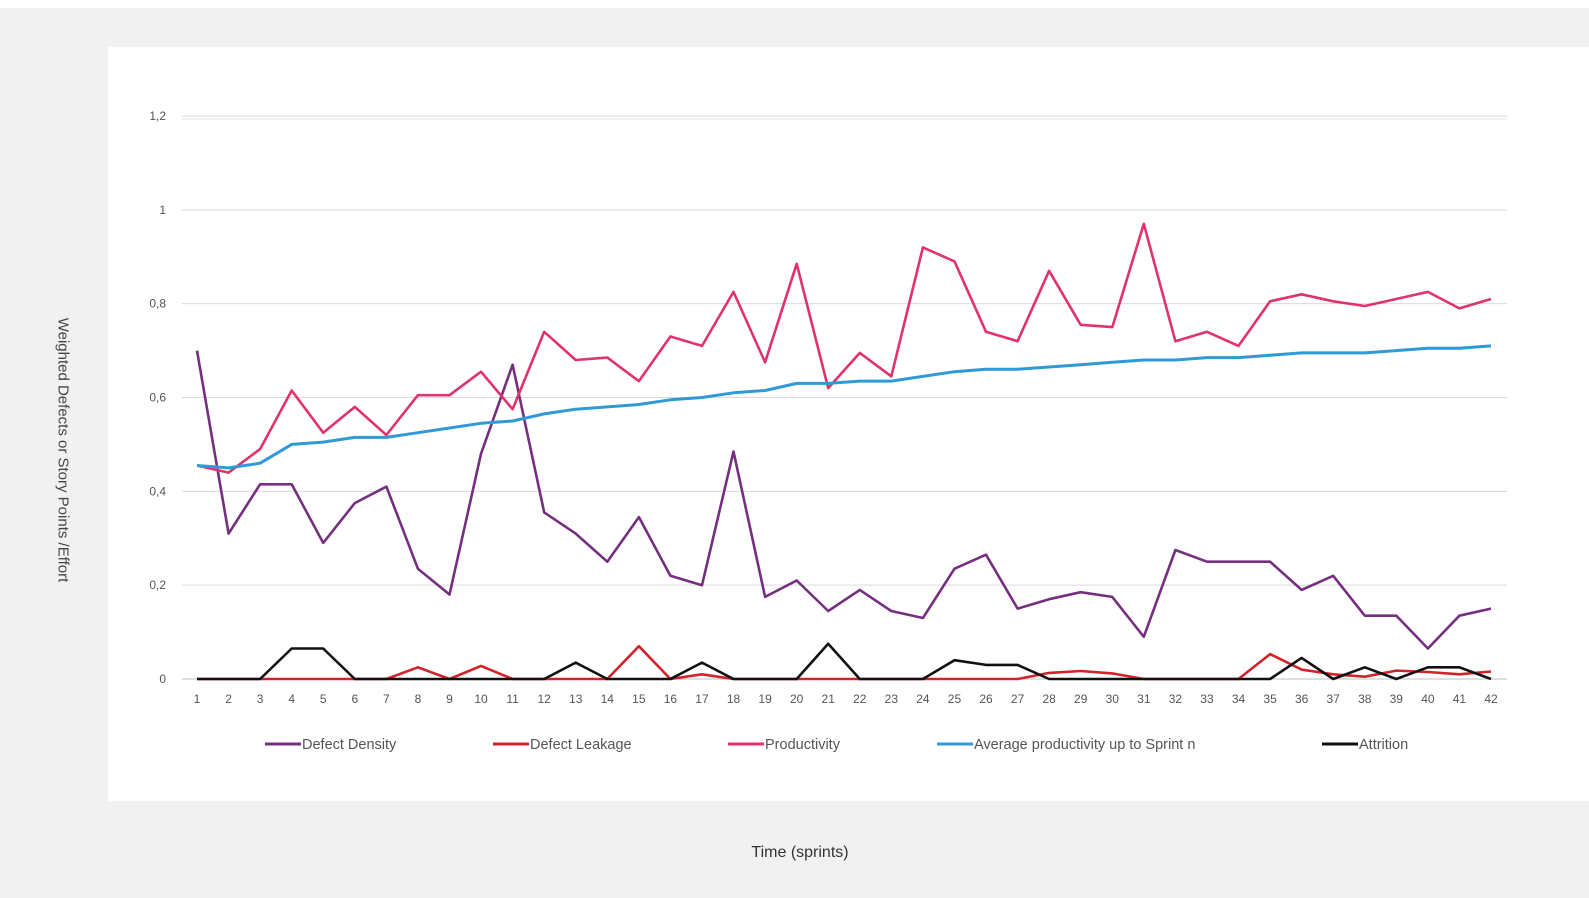  Describe the element at coordinates (291, 699) in the screenshot. I see `x-tick-label: 4` at that location.